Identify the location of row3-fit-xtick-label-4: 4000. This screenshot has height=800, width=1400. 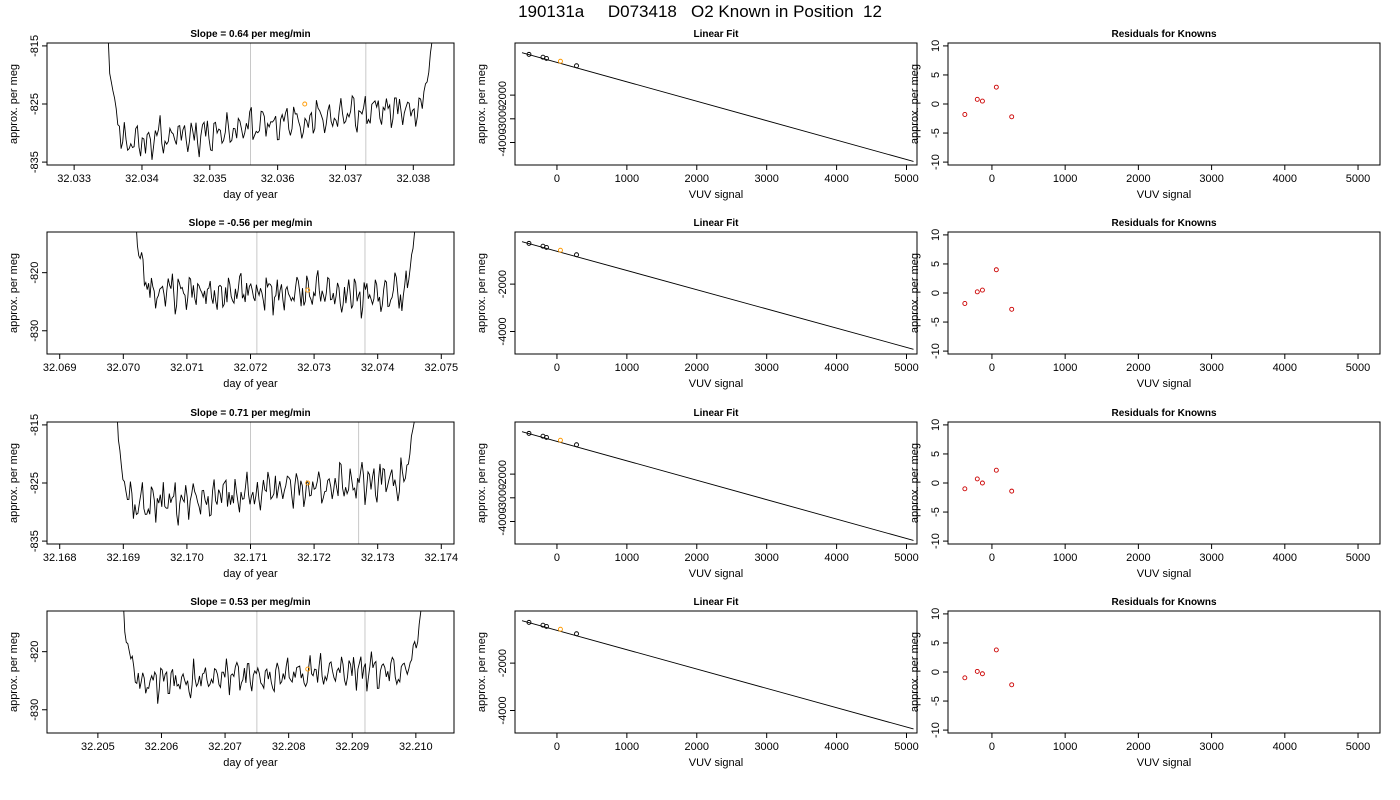
(836, 558).